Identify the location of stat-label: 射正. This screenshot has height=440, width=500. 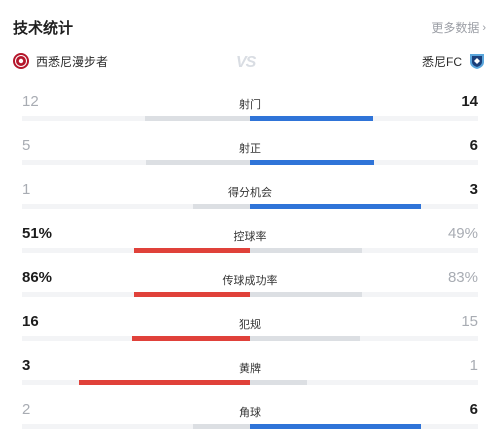
(250, 149).